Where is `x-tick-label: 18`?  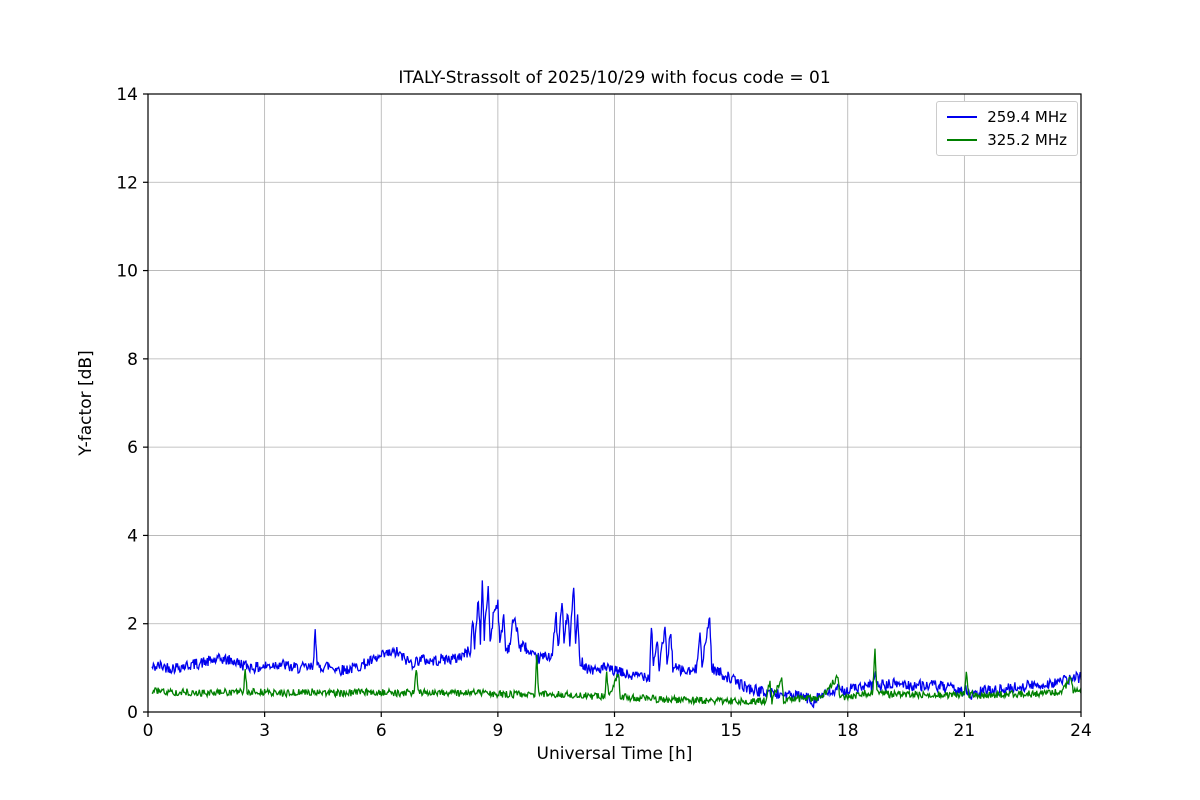
x-tick-label: 18 is located at coordinates (848, 731).